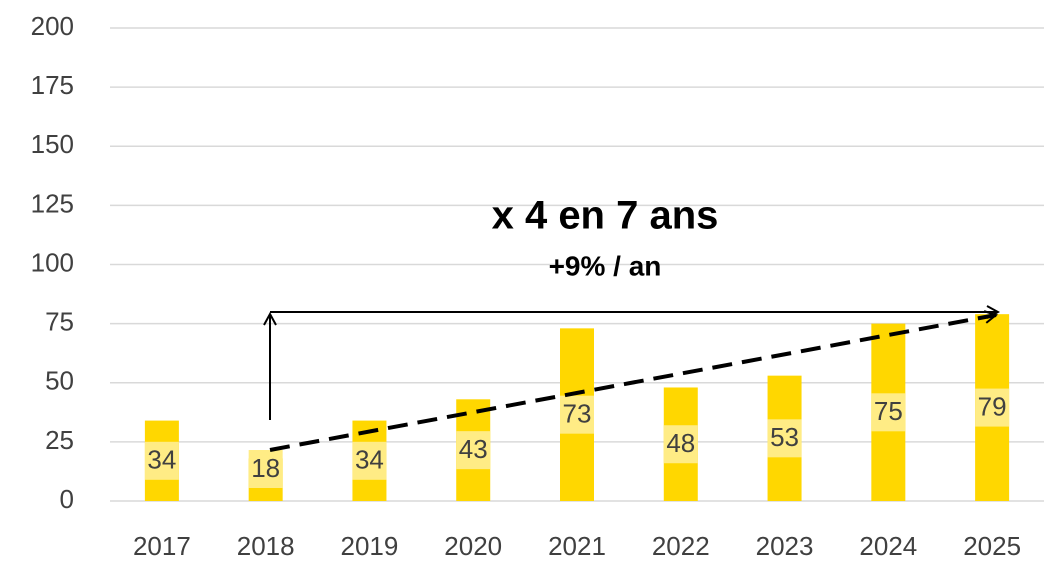 Image resolution: width=1044 pixels, height=564 pixels. Describe the element at coordinates (162, 546) in the screenshot. I see `x-tick-label: 2017` at that location.